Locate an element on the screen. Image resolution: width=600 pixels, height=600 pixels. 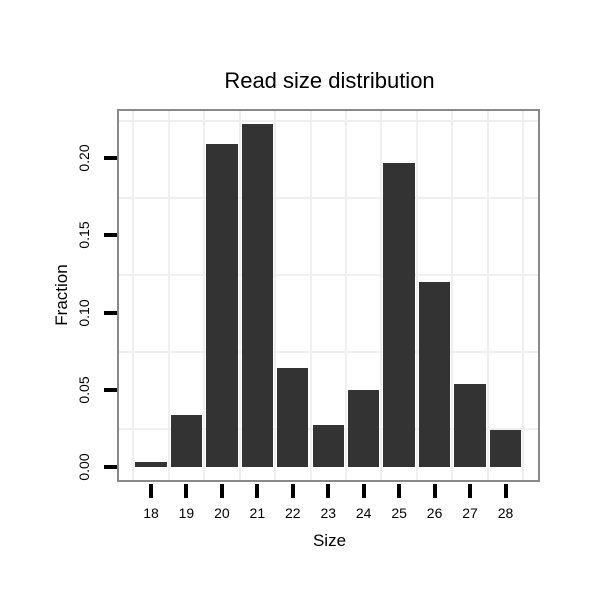
y-tick-label-0.10: 0.10 is located at coordinates (84, 312).